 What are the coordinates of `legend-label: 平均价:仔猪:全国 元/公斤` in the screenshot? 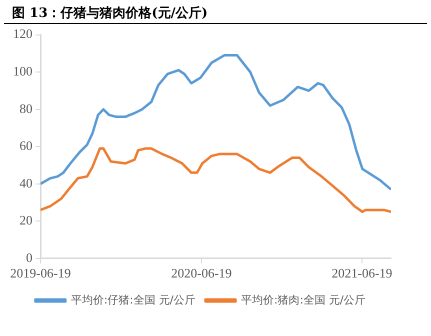 It's located at (133, 299).